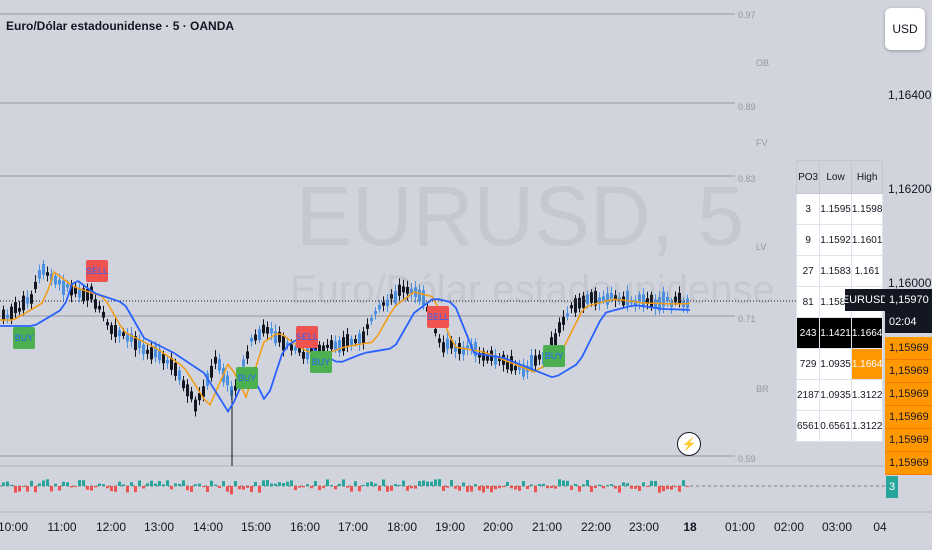  I want to click on po3-row: 2187 1.0935 1.3122, so click(839, 395).